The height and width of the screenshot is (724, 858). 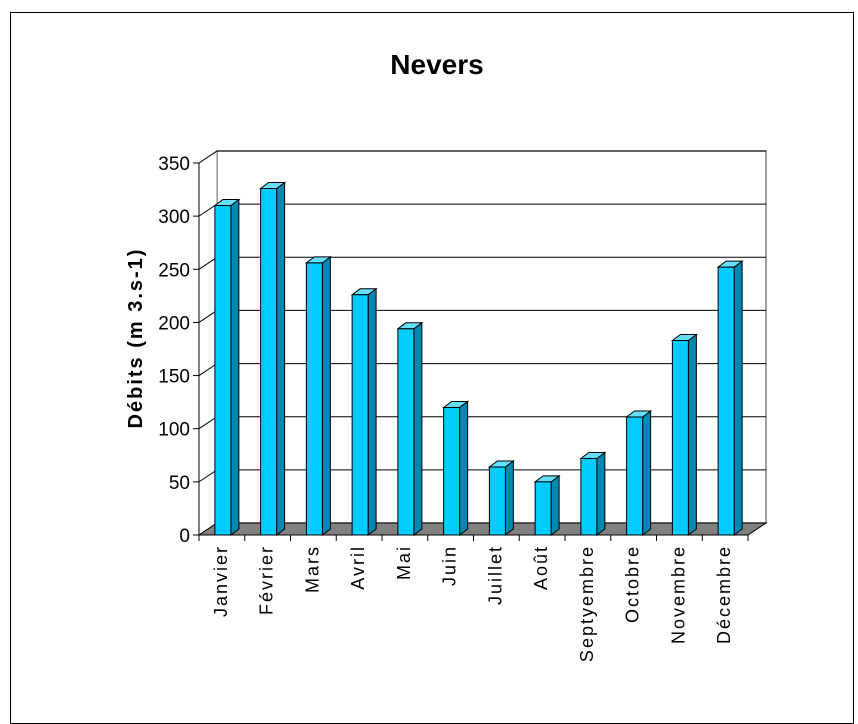 I want to click on y-axis-label: Débits (m 3.s-1), so click(x=136, y=338).